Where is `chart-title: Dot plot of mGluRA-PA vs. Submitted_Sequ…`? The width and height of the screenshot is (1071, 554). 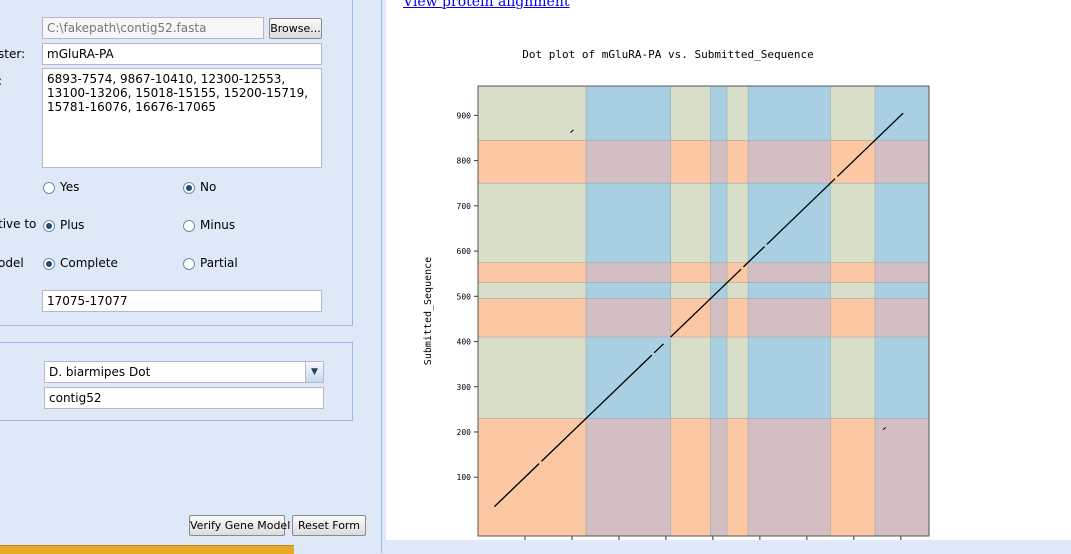 chart-title: Dot plot of mGluRA-PA vs. Submitted_Sequ… is located at coordinates (667, 54).